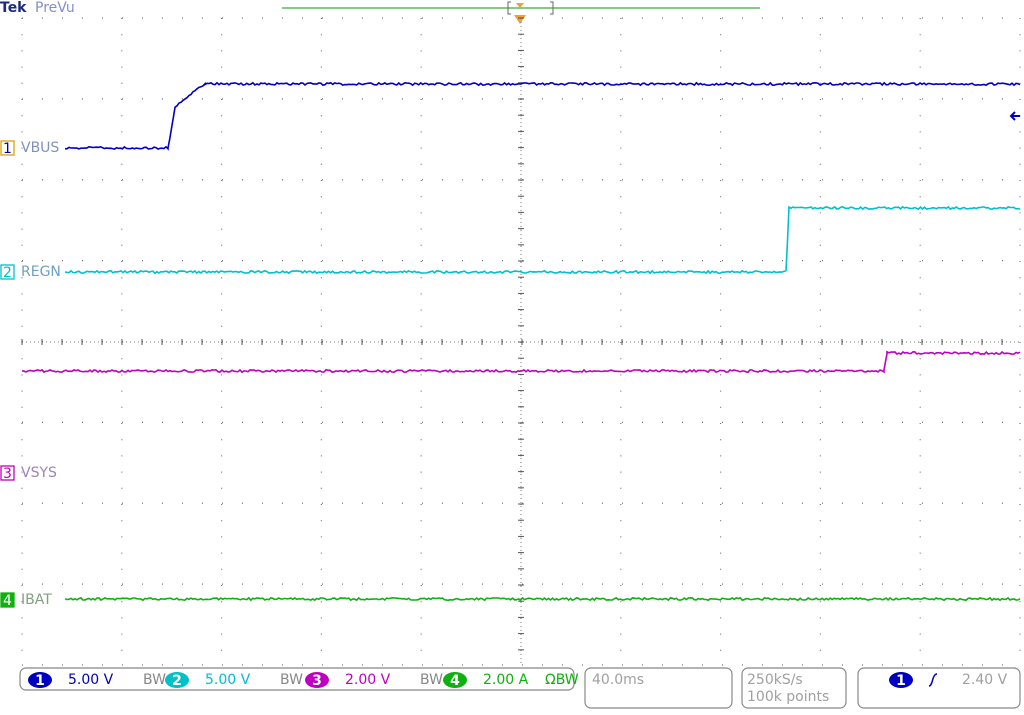 The height and width of the screenshot is (715, 1024). What do you see at coordinates (317, 681) in the screenshot?
I see `scale-channel: 3` at bounding box center [317, 681].